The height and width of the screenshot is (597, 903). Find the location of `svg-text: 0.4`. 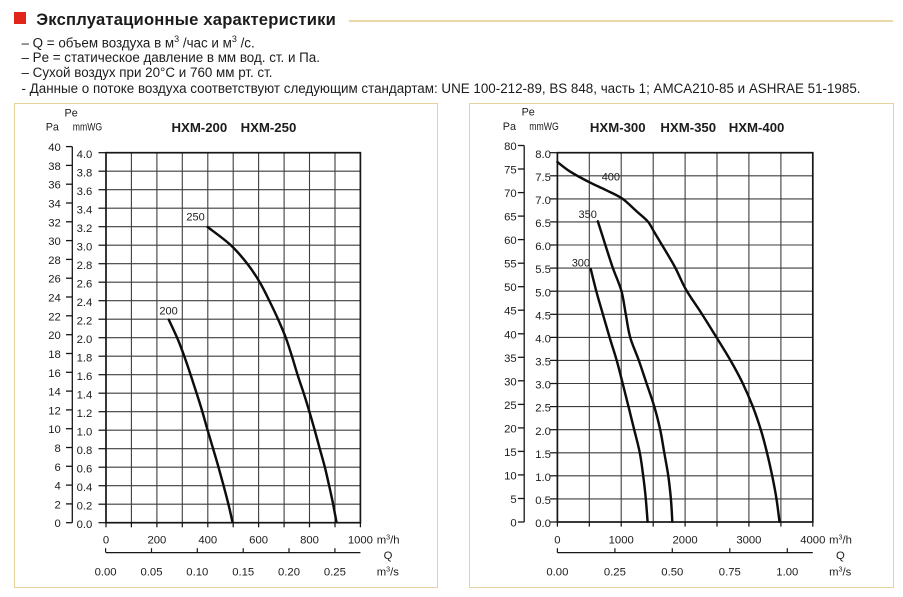

svg-text: 0.4 is located at coordinates (85, 488).